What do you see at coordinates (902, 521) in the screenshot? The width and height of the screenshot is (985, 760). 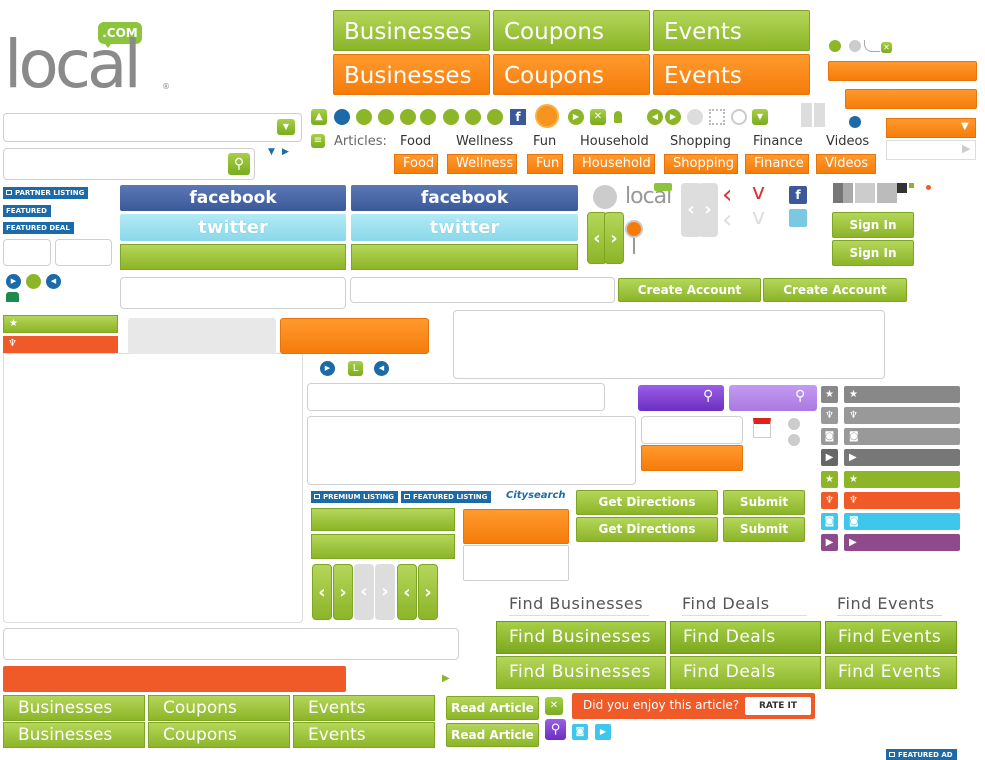 I see `side-camera-cyan-bar: ◙` at bounding box center [902, 521].